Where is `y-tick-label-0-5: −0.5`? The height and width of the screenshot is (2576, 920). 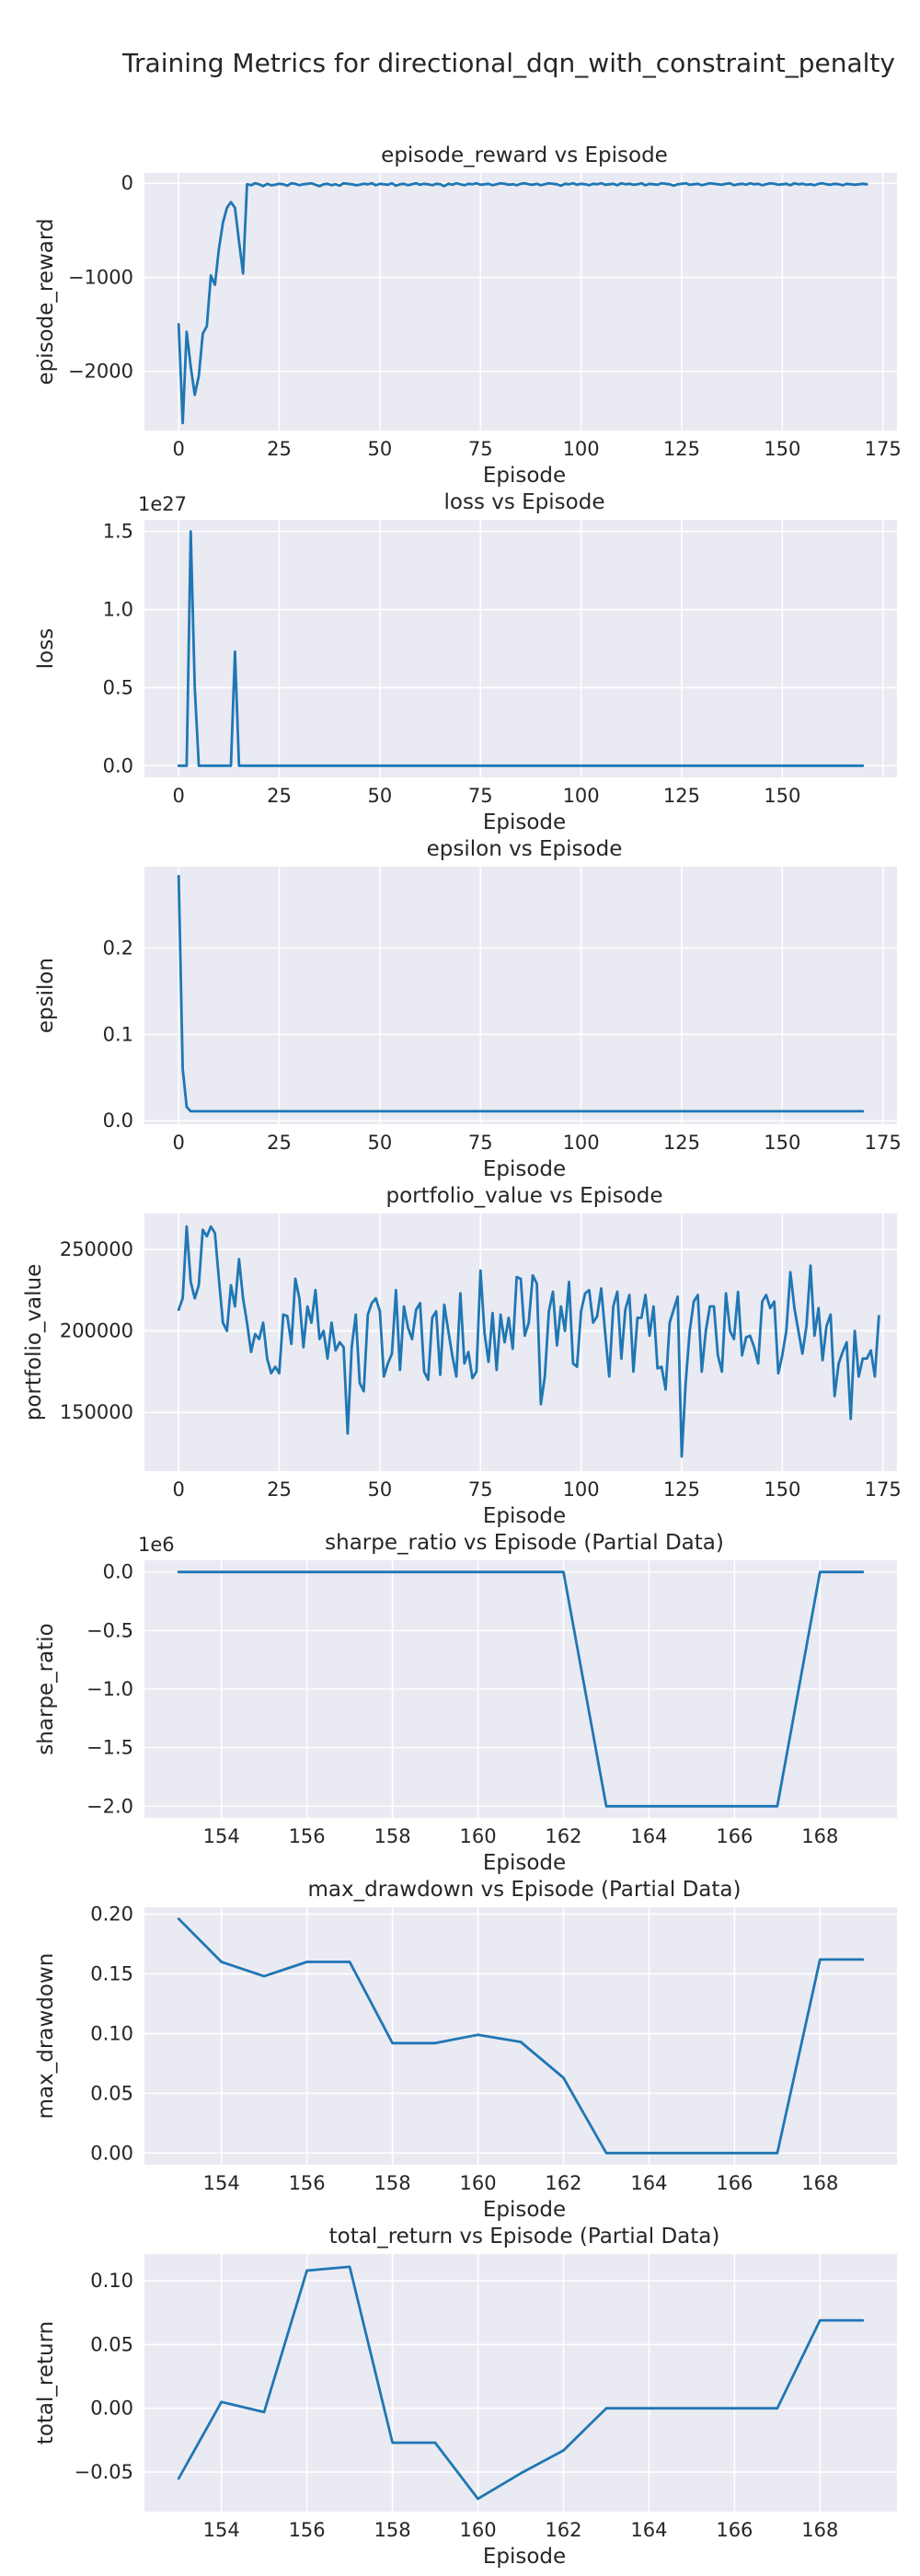
y-tick-label-0-5: −0.5 is located at coordinates (109, 1630).